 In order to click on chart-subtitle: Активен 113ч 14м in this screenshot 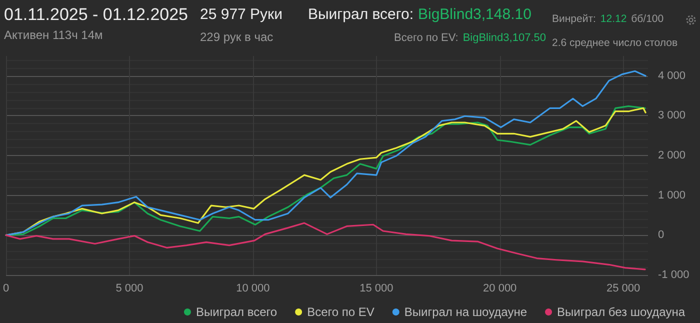, I will do `click(54, 35)`.